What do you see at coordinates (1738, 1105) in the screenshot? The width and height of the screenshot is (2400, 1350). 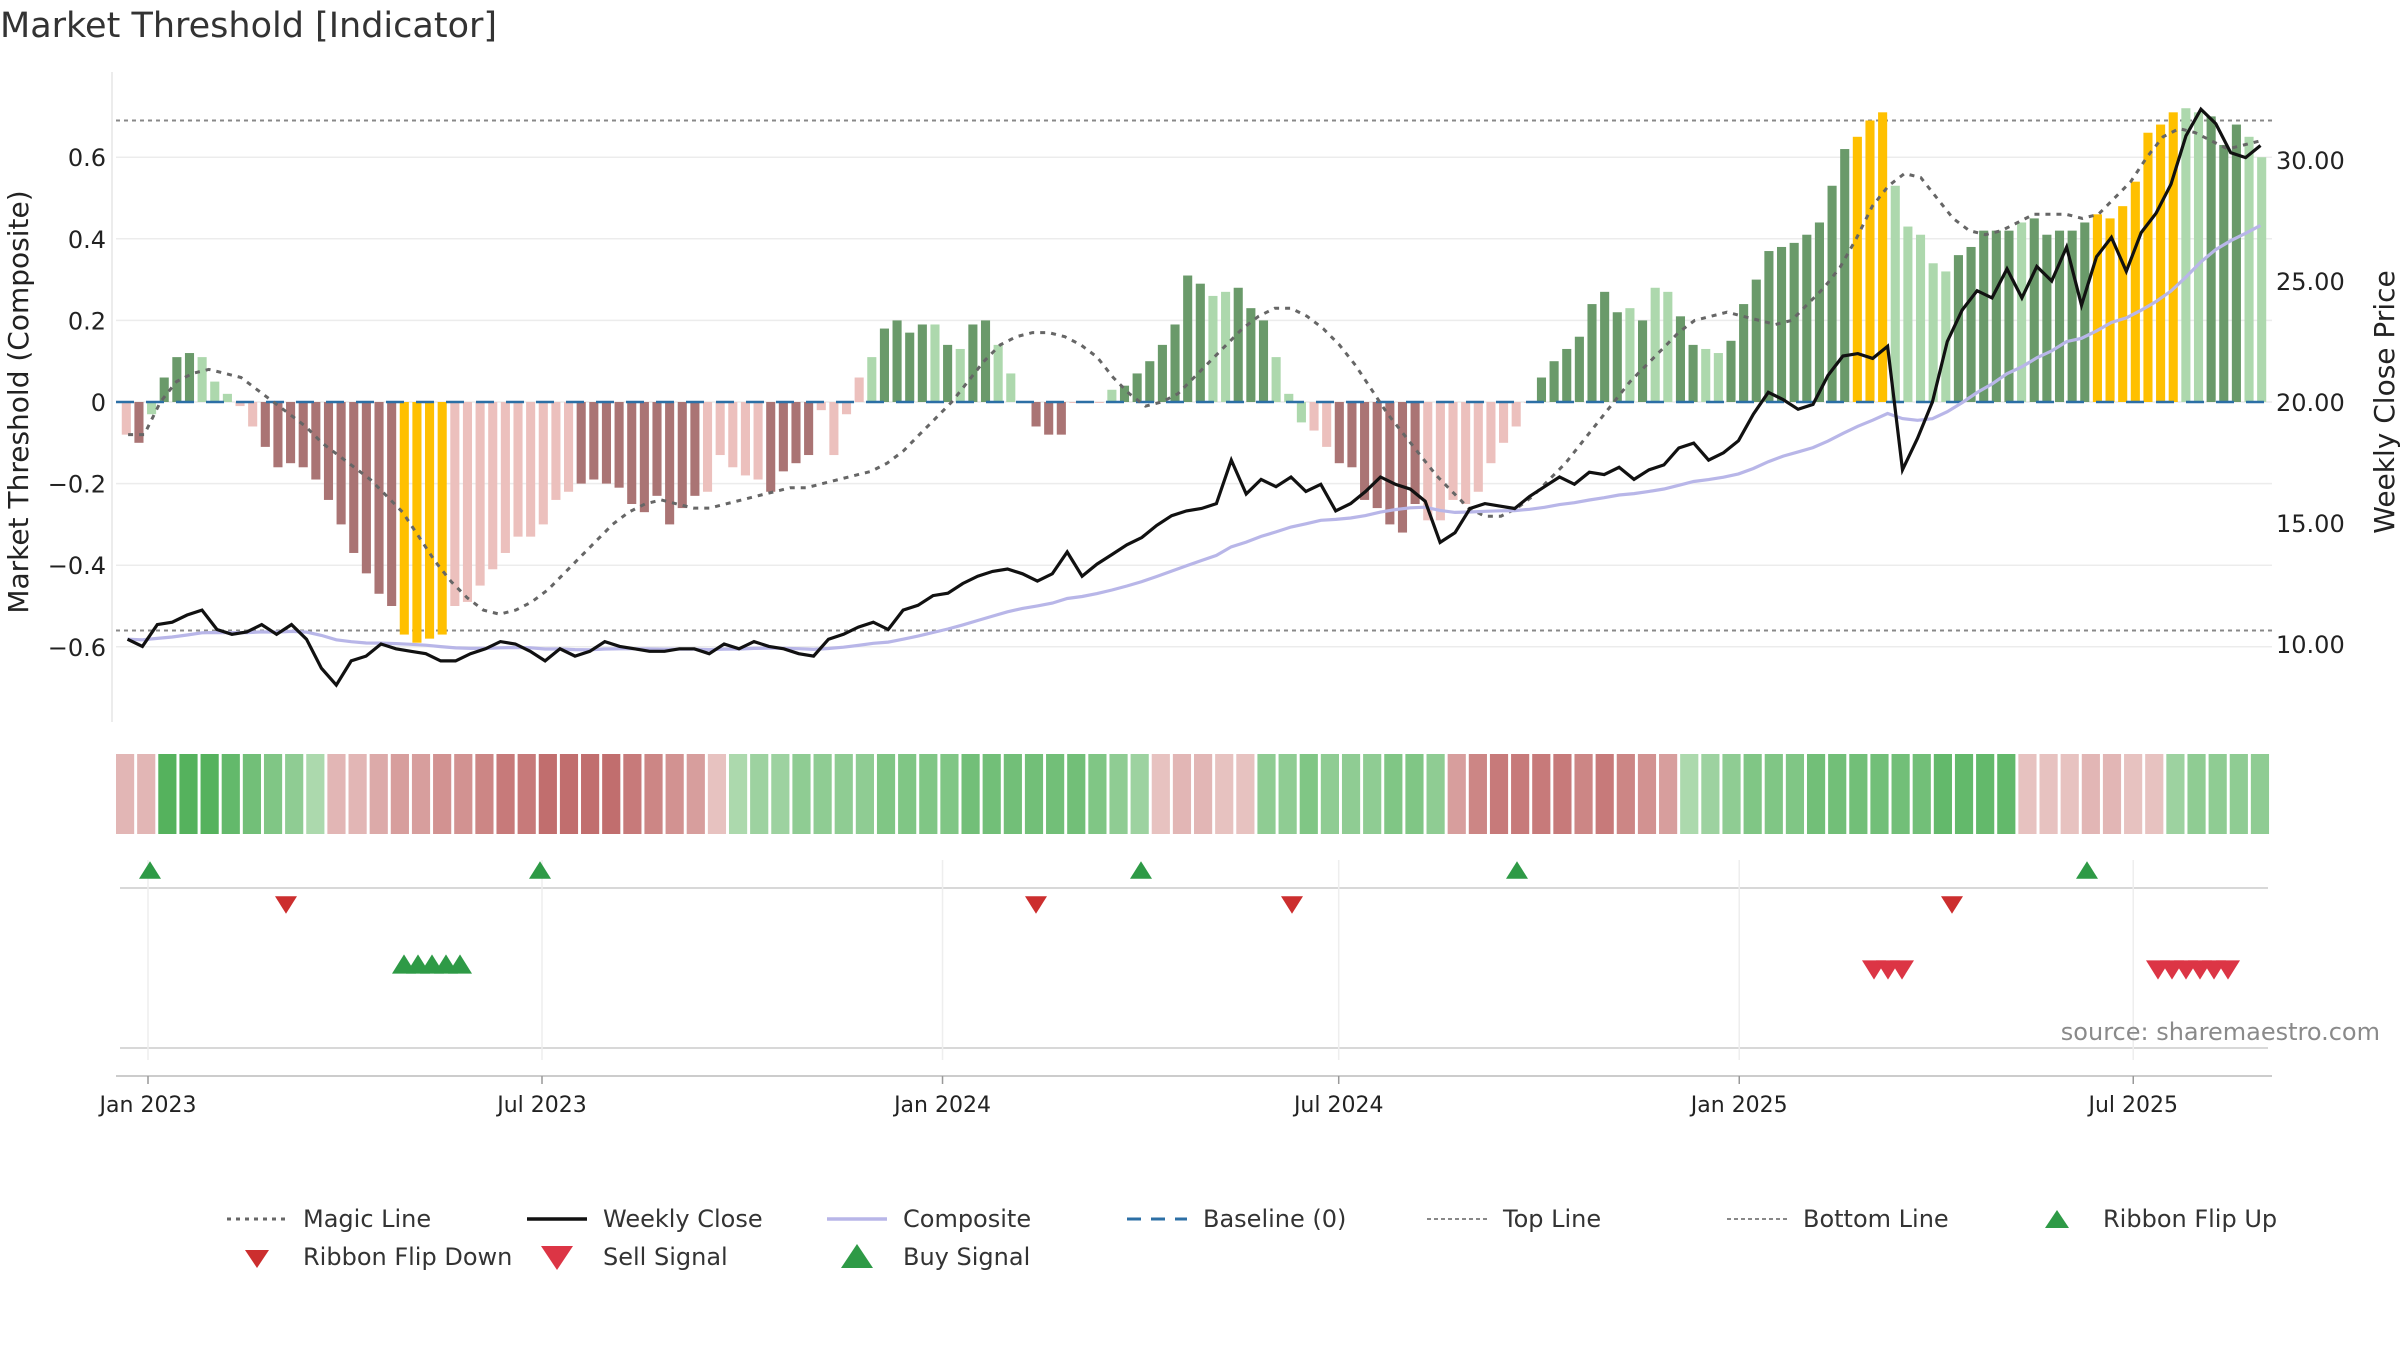 I see `x-tick-label: Jan 2025` at bounding box center [1738, 1105].